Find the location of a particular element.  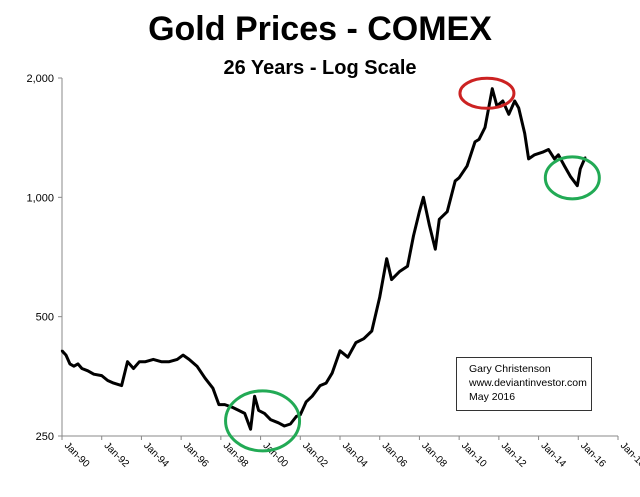

red-highlight-circle is located at coordinates (487, 93).